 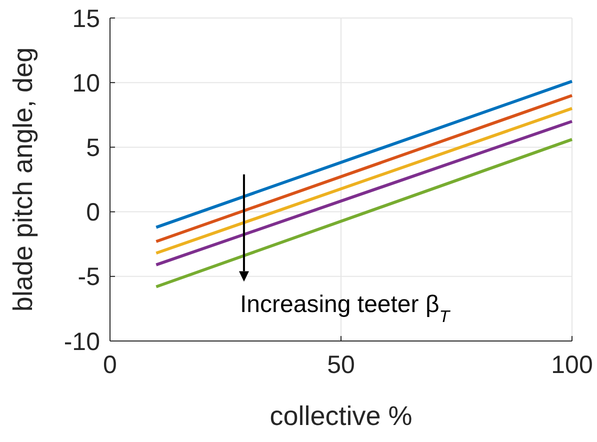 What do you see at coordinates (93, 148) in the screenshot?
I see `y-tick-label: 5` at bounding box center [93, 148].